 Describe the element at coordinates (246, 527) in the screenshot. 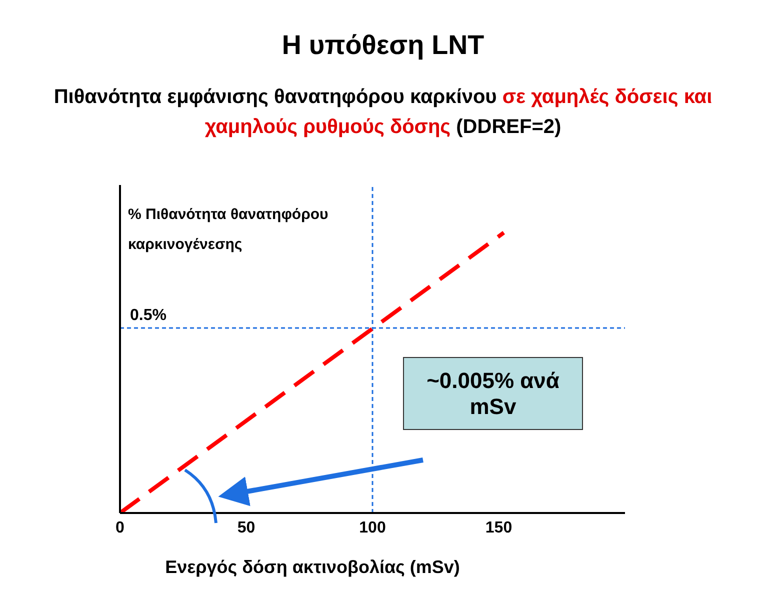

I see `x-tick-label: 50` at that location.